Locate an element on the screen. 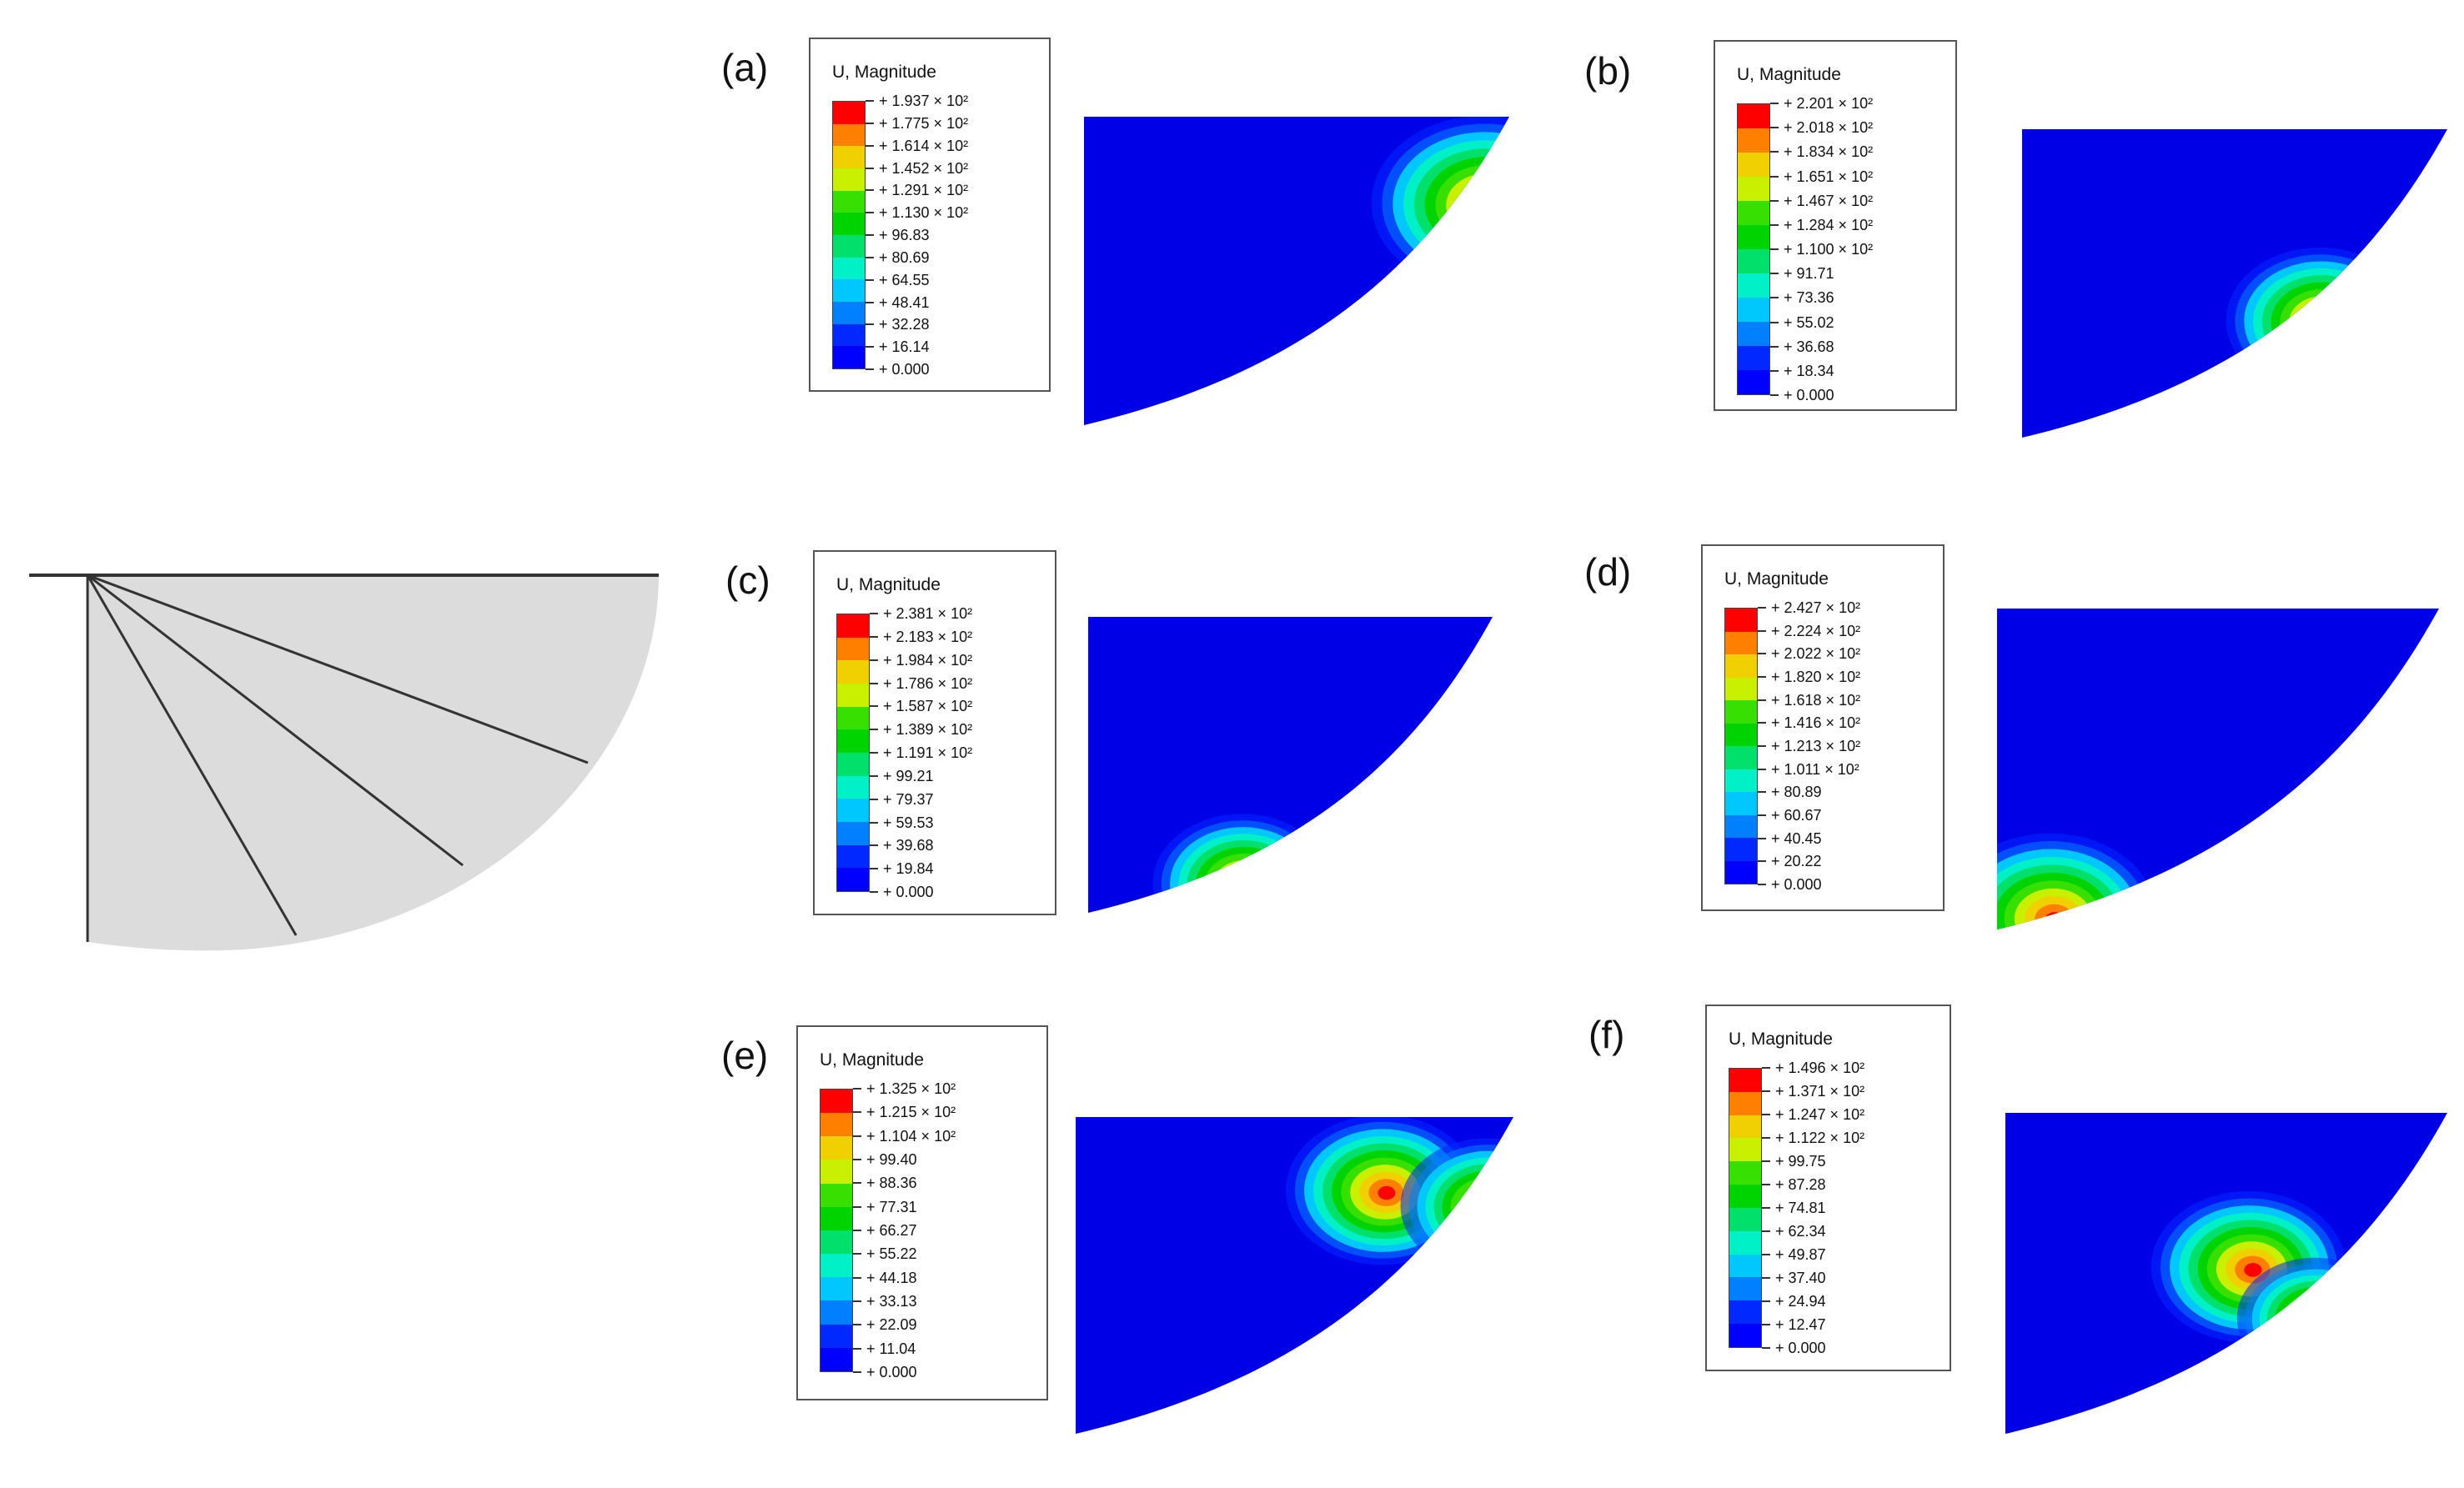  legend-value: + 1.191 × 10² is located at coordinates (928, 753).